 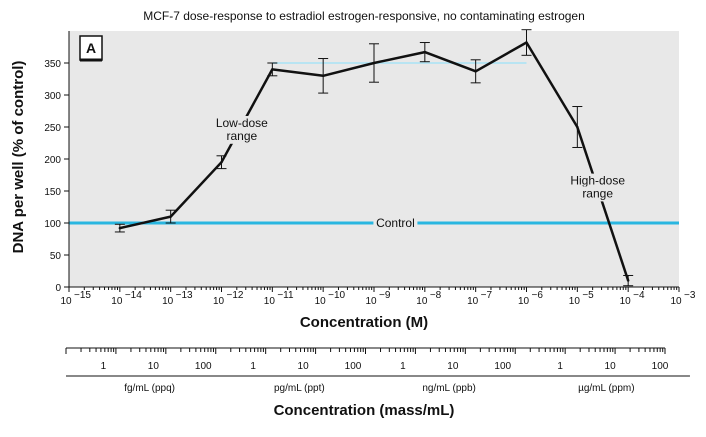 What do you see at coordinates (18, 157) in the screenshot?
I see `y-axis-title: DNA per well (% of control)` at bounding box center [18, 157].